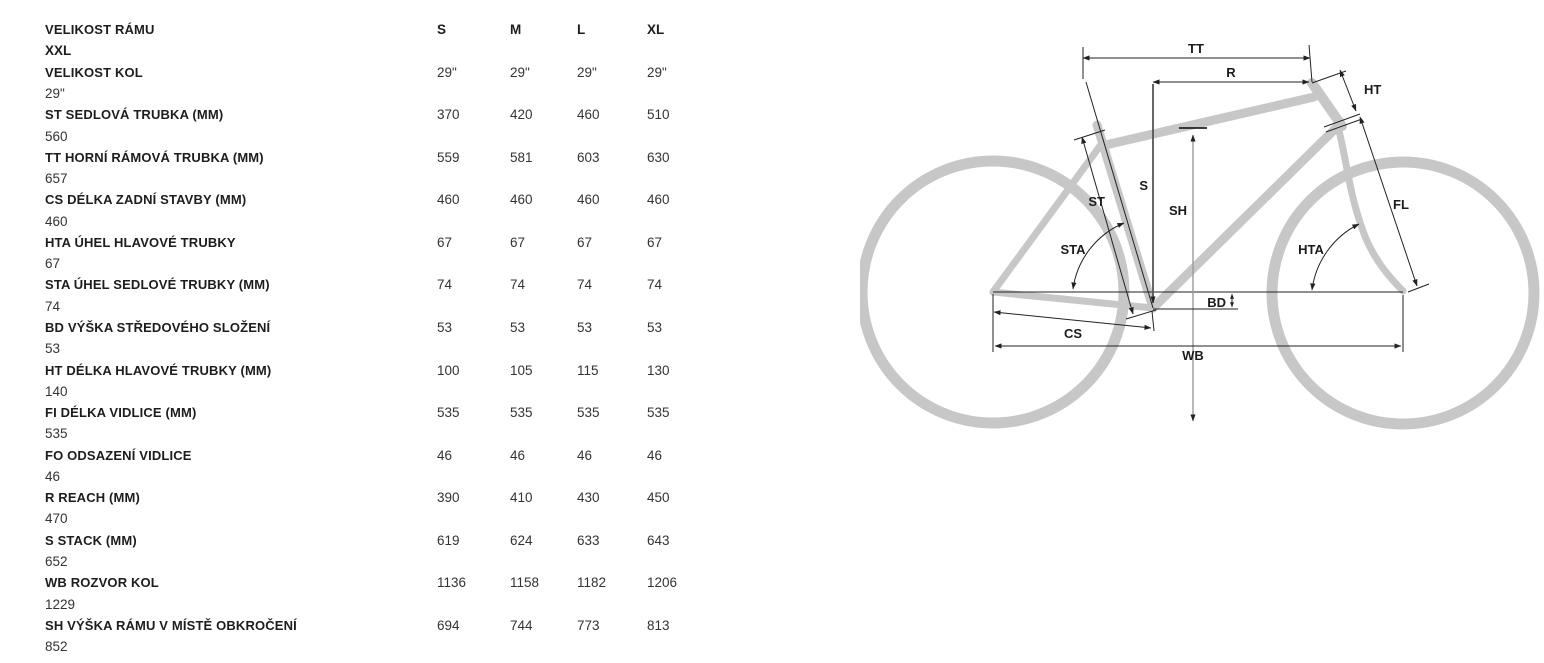 The width and height of the screenshot is (1544, 663). I want to click on label-fl: FL, so click(1401, 204).